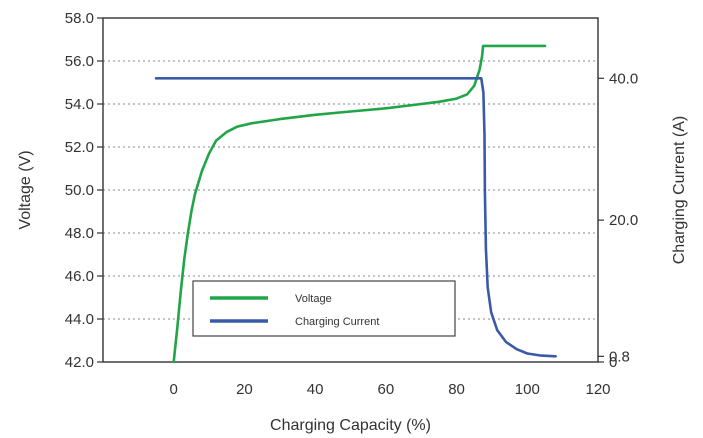 This screenshot has width=703, height=438. Describe the element at coordinates (619, 356) in the screenshot. I see `y-right-tick-label-1: 0.8` at that location.